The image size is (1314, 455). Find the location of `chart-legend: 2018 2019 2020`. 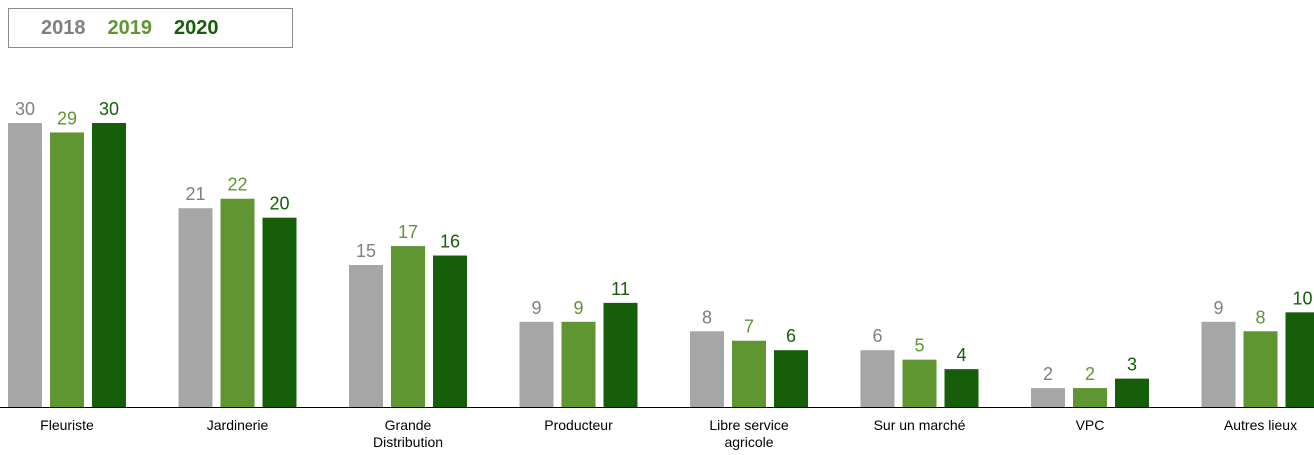

chart-legend: 2018 2019 2020 is located at coordinates (150, 28).